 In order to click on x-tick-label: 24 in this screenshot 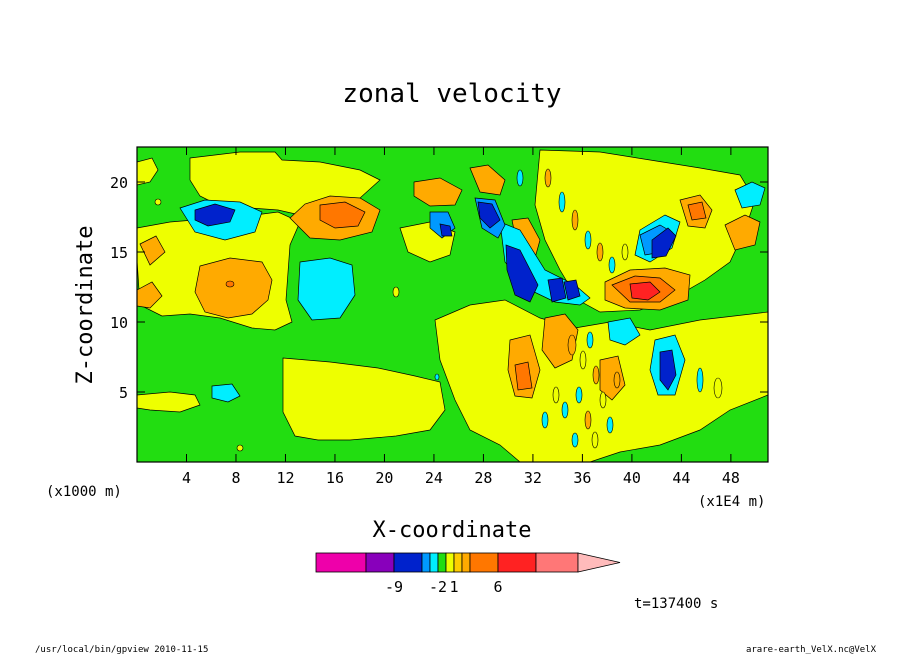, I will do `click(434, 478)`.